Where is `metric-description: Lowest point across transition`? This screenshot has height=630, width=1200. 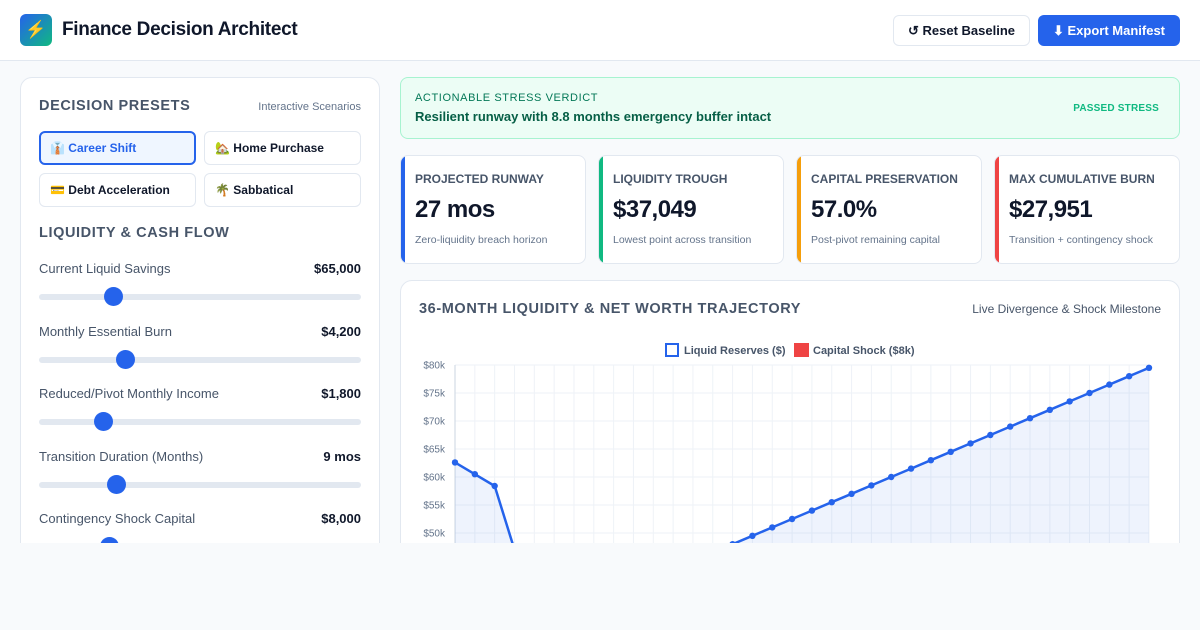 metric-description: Lowest point across transition is located at coordinates (682, 240).